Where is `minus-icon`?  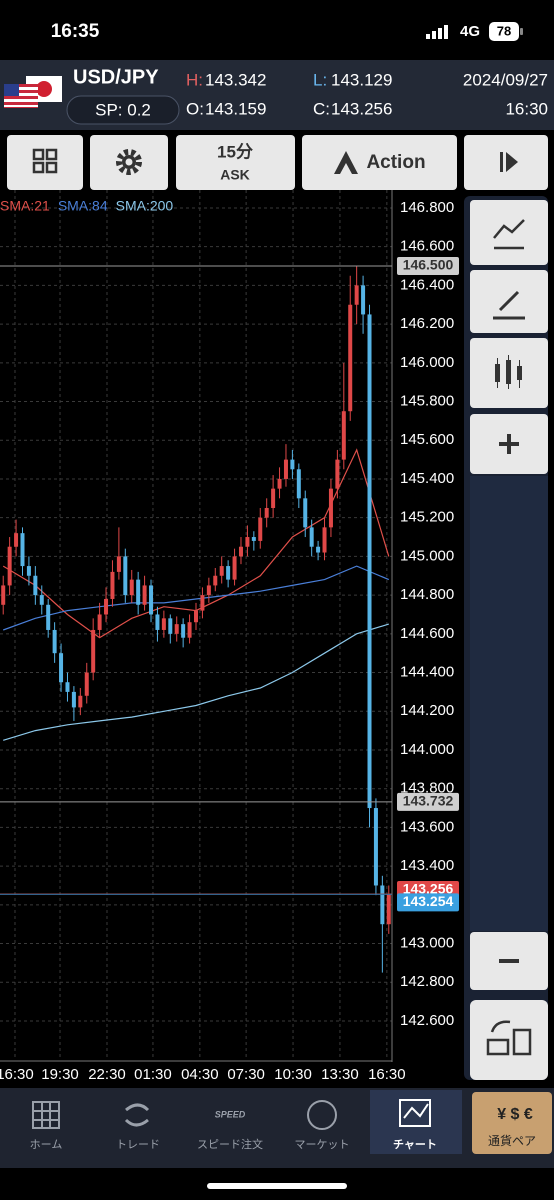 minus-icon is located at coordinates (509, 961).